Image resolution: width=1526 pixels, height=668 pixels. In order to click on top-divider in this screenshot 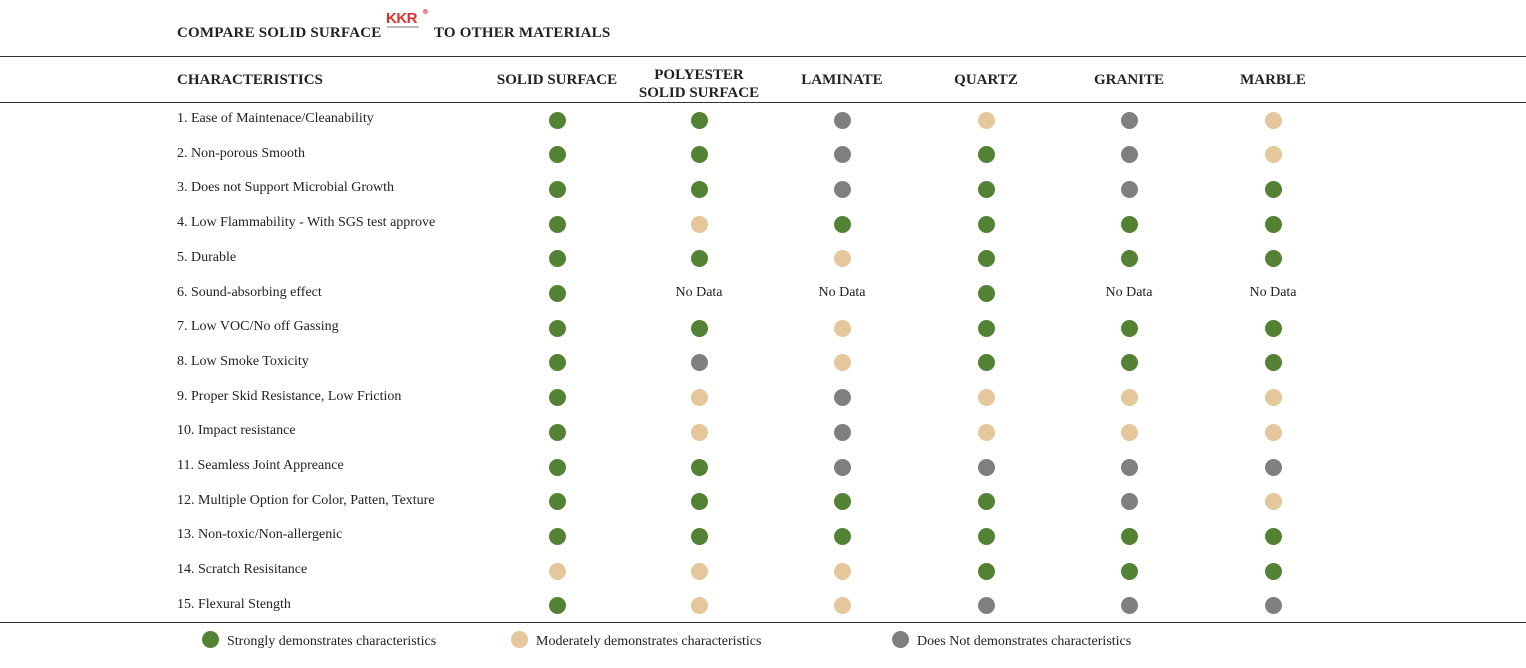, I will do `click(763, 56)`.